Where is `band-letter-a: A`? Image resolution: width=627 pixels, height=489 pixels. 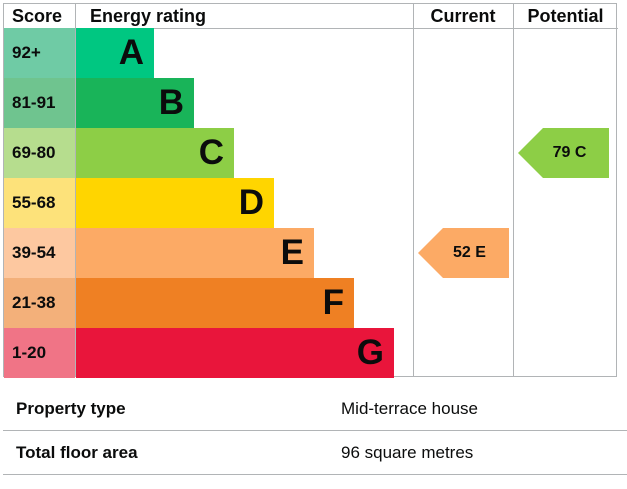
band-letter-a: A is located at coordinates (131, 52).